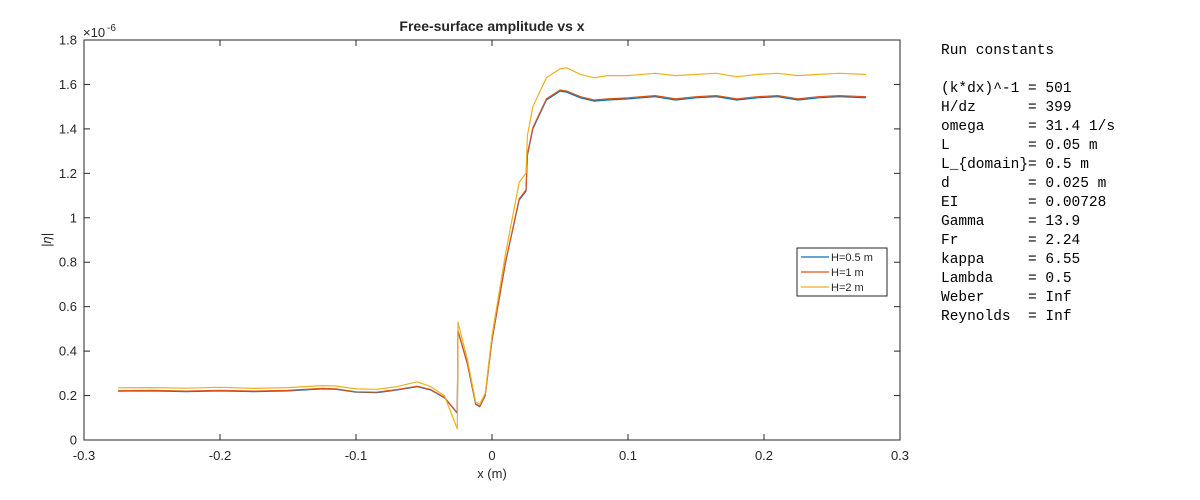  What do you see at coordinates (68, 395) in the screenshot?
I see `y-tick-label: 0.2` at bounding box center [68, 395].